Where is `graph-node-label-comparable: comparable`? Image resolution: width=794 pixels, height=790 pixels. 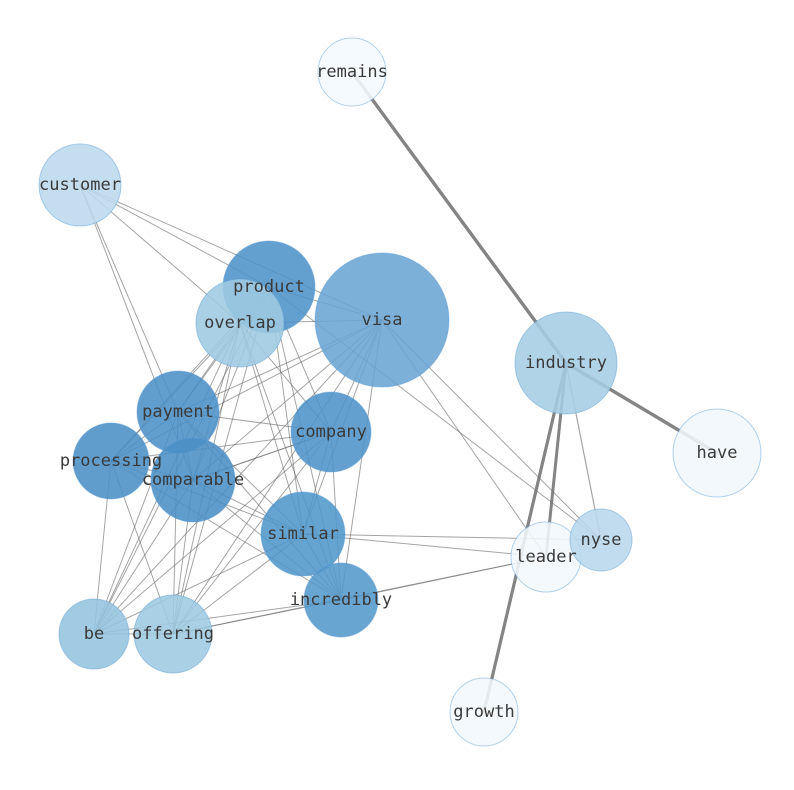 graph-node-label-comparable: comparable is located at coordinates (193, 480).